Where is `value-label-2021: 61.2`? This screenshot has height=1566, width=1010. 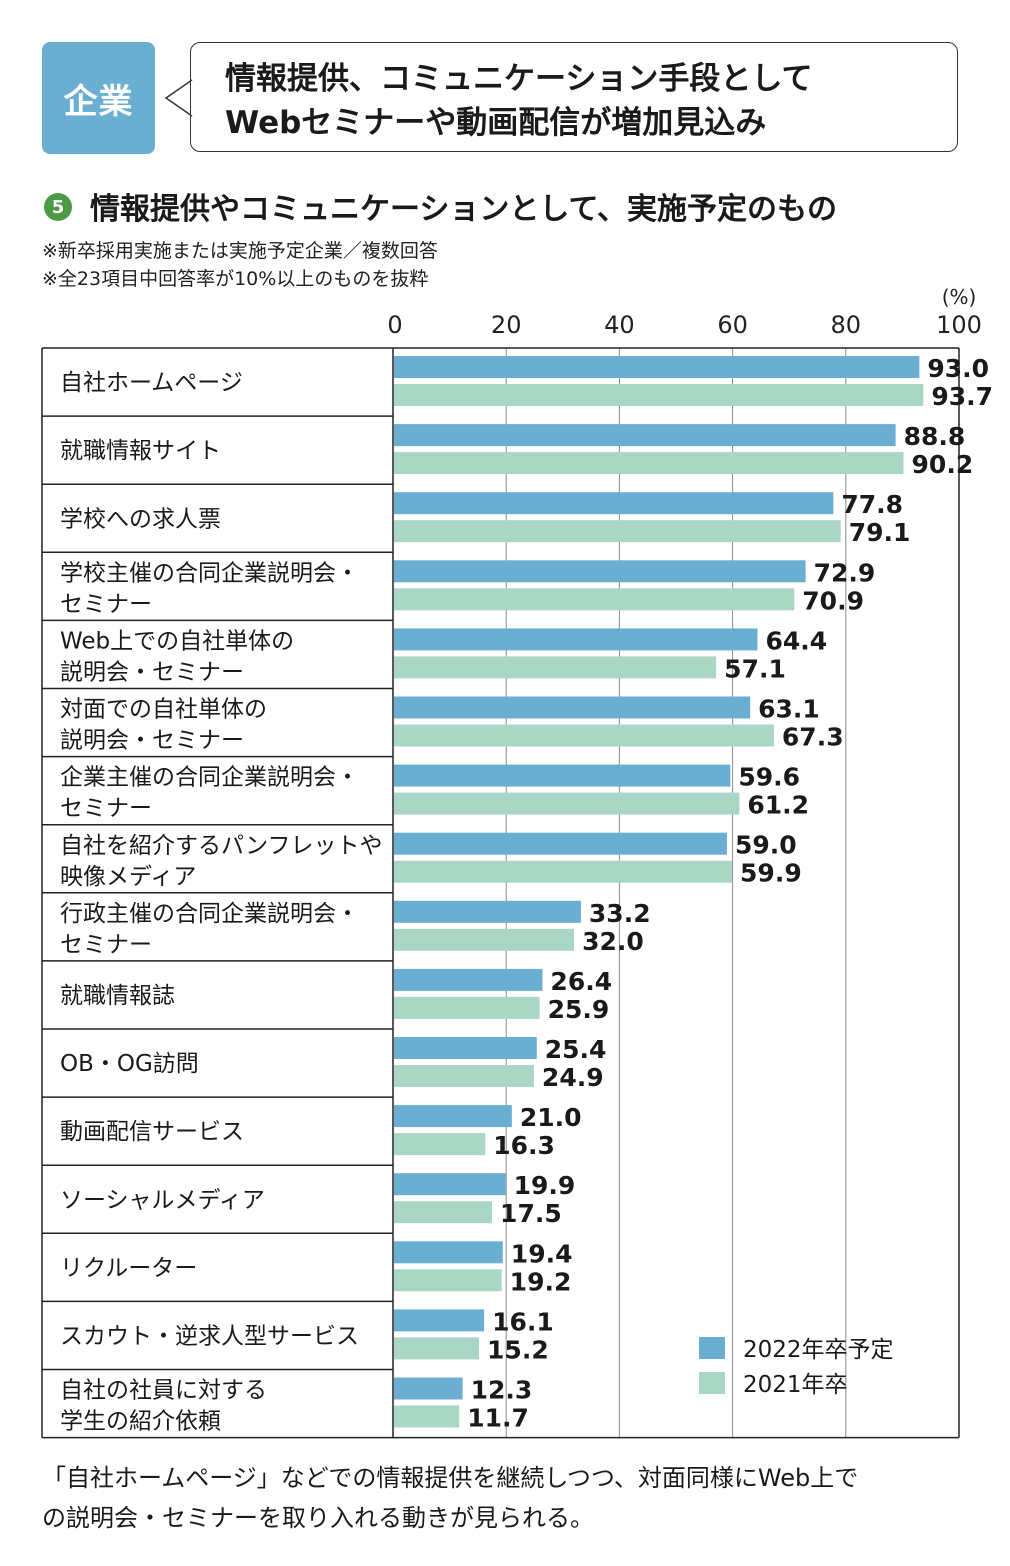
value-label-2021: 61.2 is located at coordinates (778, 805).